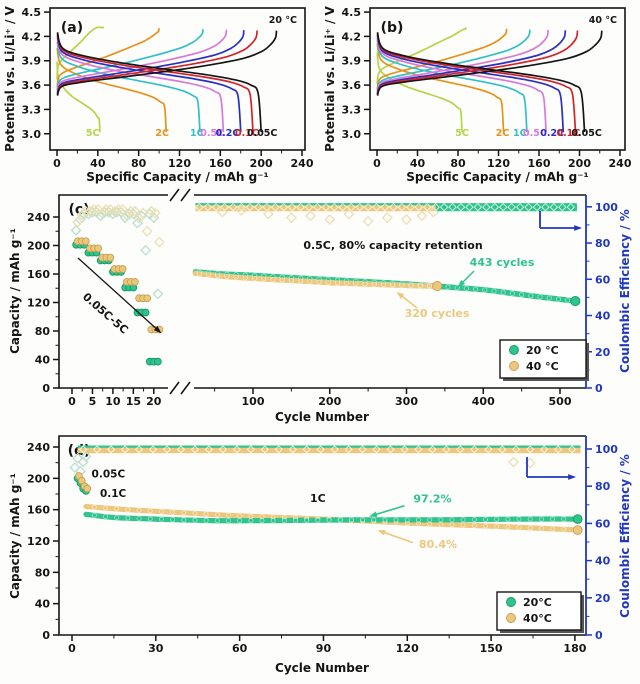 The width and height of the screenshot is (640, 684). Describe the element at coordinates (212, 133) in the screenshot. I see `rate-label-0.5C: 0.5C` at that location.